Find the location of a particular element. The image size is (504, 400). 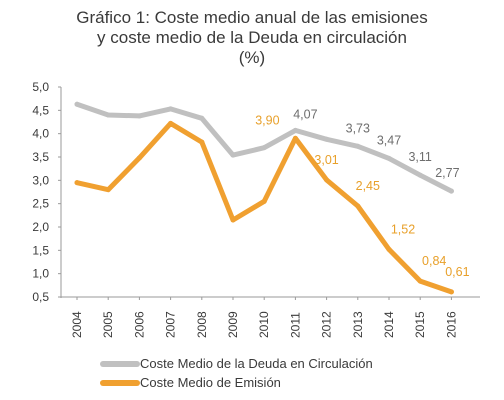

data-label: 2,77 is located at coordinates (447, 173).